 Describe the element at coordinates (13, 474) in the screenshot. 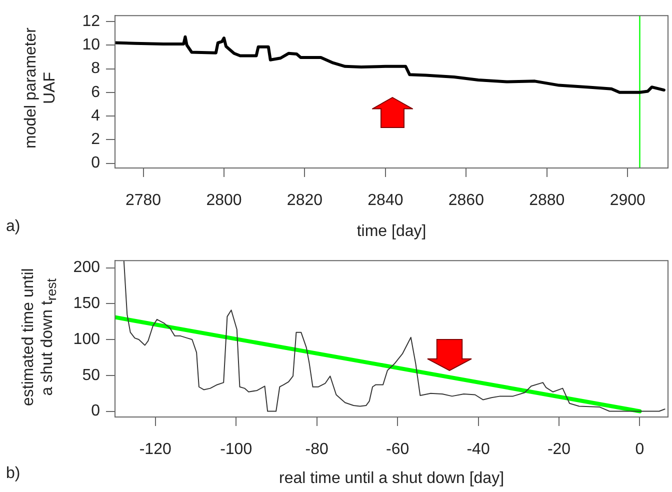

I see `text: b)` at that location.